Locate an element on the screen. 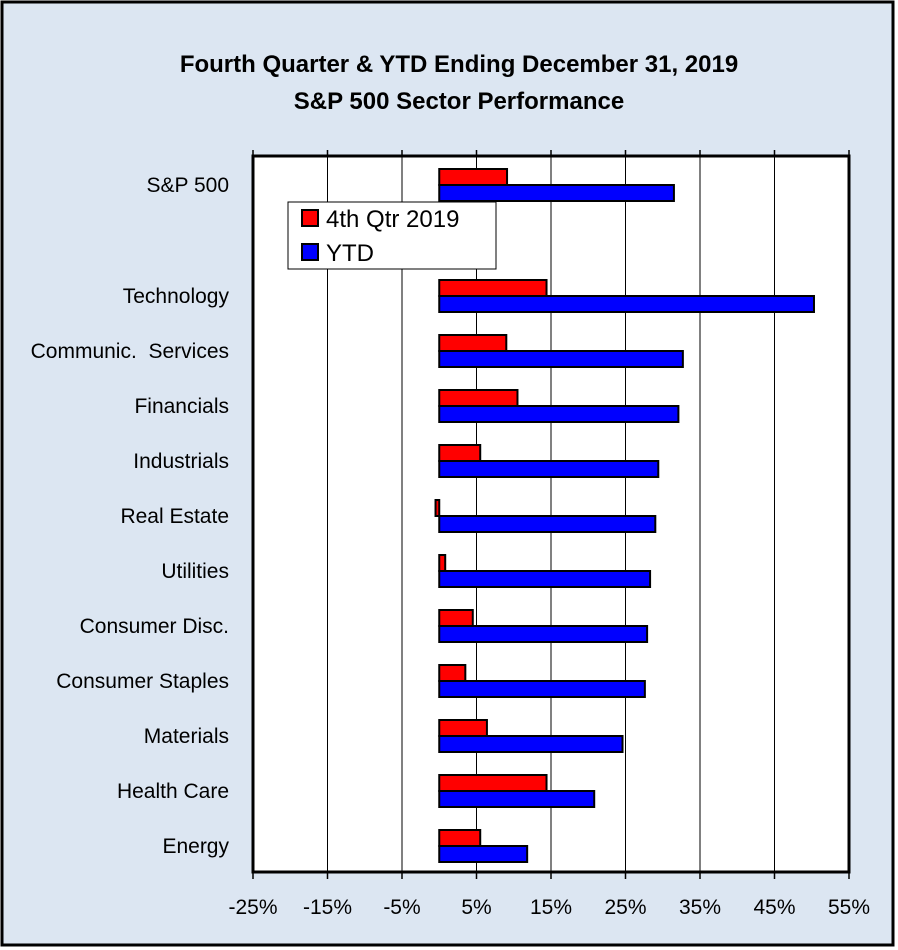  category-label: Consumer Staples is located at coordinates (142, 681).